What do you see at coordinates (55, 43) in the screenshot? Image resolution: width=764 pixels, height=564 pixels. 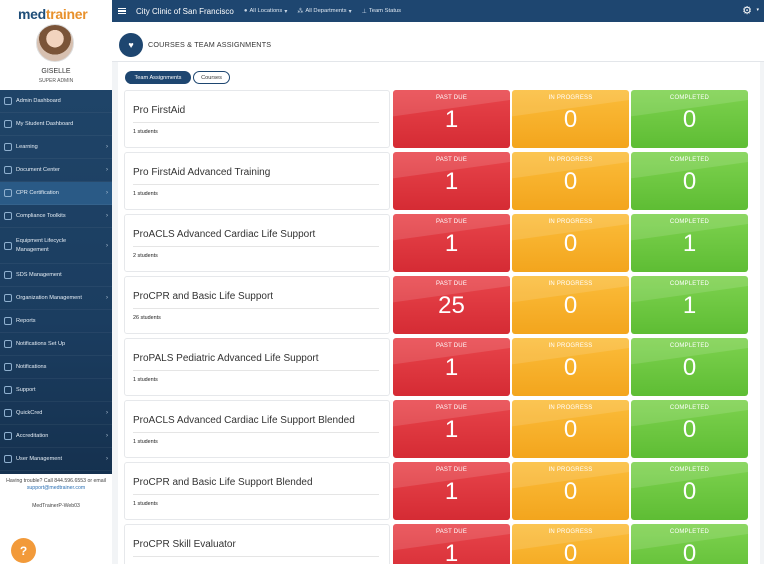 I see `avatar` at bounding box center [55, 43].